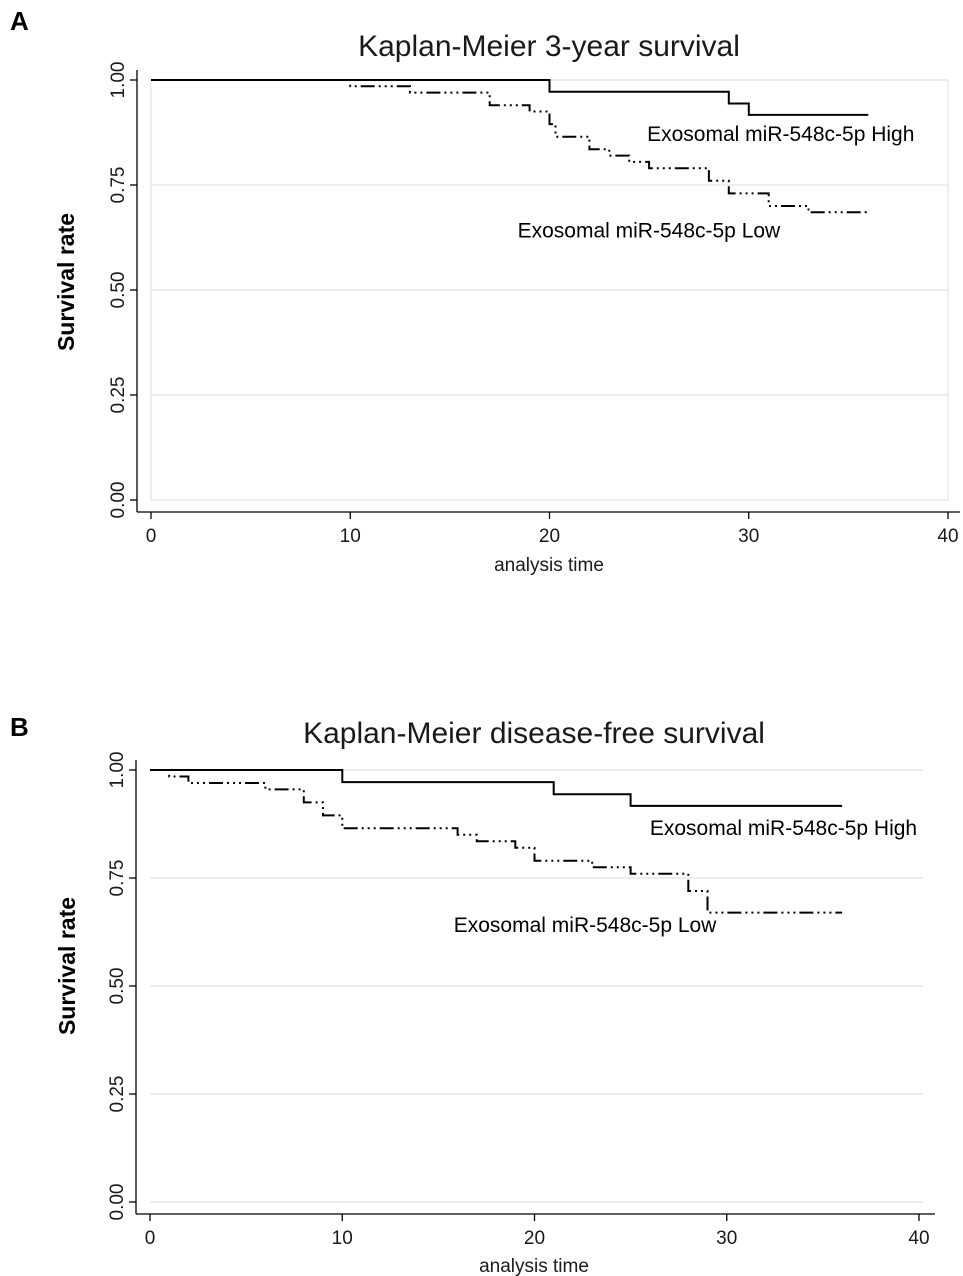 This screenshot has height=1276, width=963. What do you see at coordinates (534, 733) in the screenshot?
I see `chart-title-b: Kaplan-Meier disease-free survival` at bounding box center [534, 733].